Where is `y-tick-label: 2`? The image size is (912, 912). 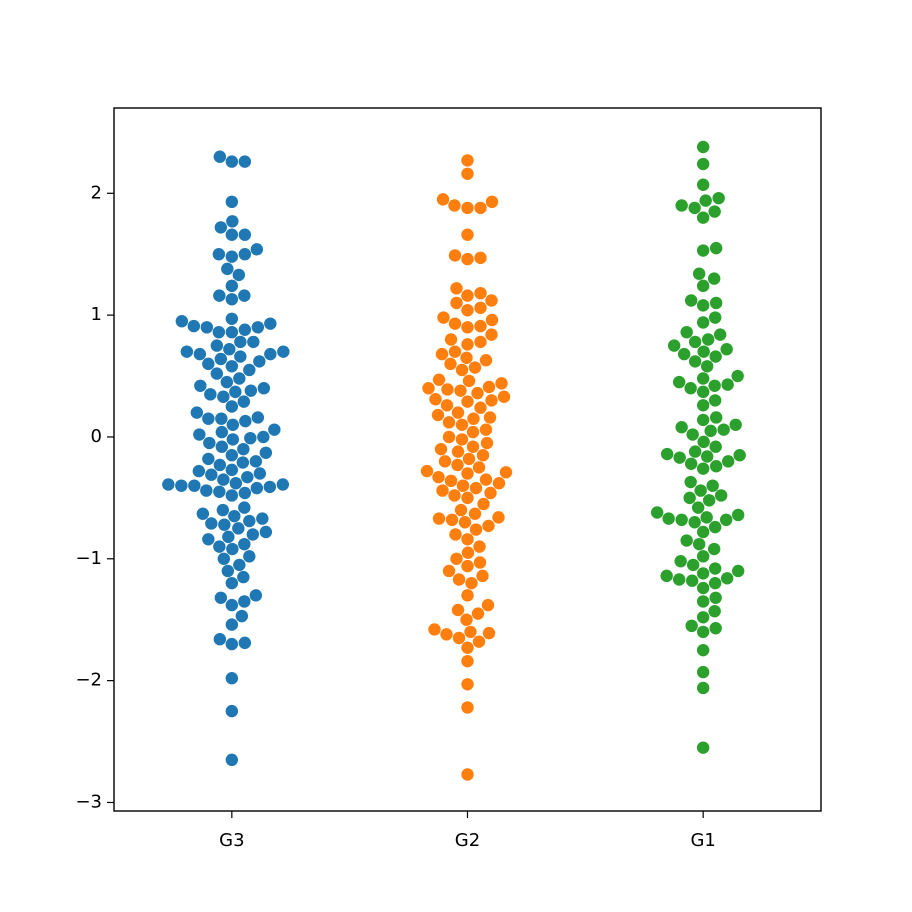 y-tick-label: 2 is located at coordinates (96, 192).